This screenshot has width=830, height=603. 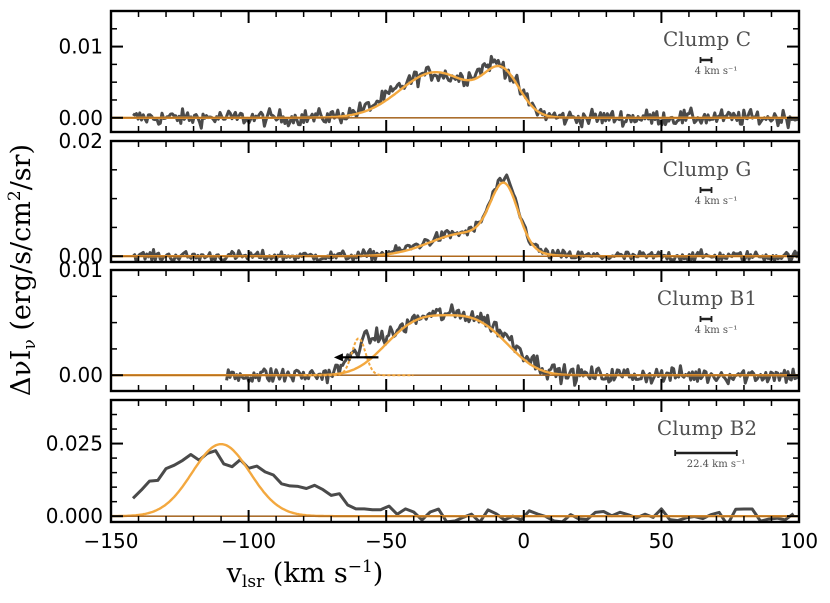 I want to click on y-tick-label: 0.025, so click(x=74, y=444).